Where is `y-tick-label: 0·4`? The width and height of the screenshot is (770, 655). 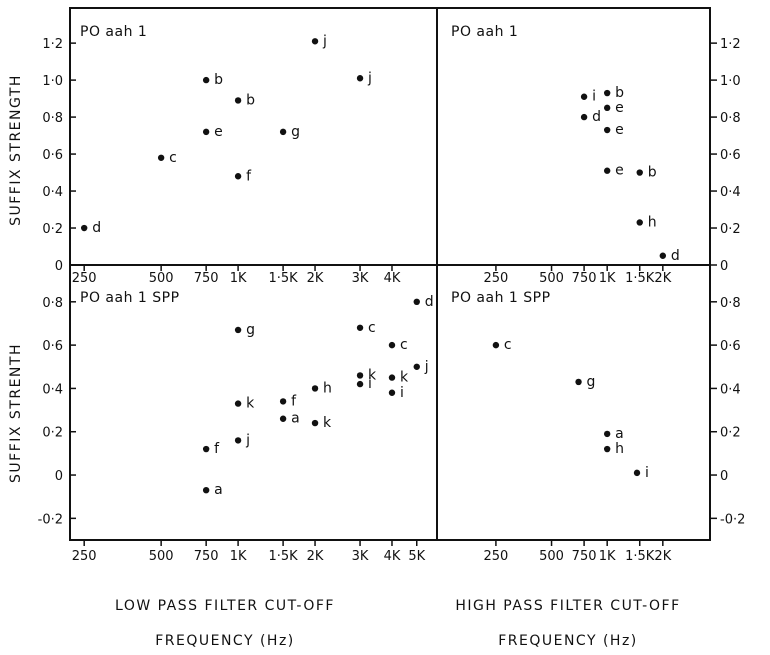 y-tick-label: 0·4 is located at coordinates (52, 192).